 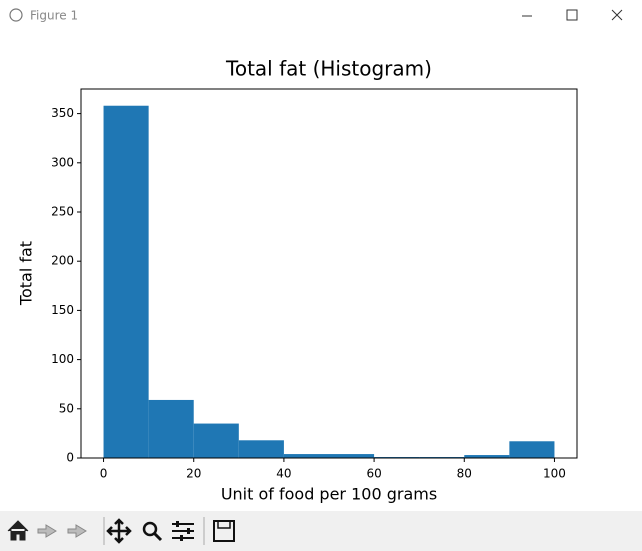 I want to click on y-tick-label: 350, so click(x=62, y=113).